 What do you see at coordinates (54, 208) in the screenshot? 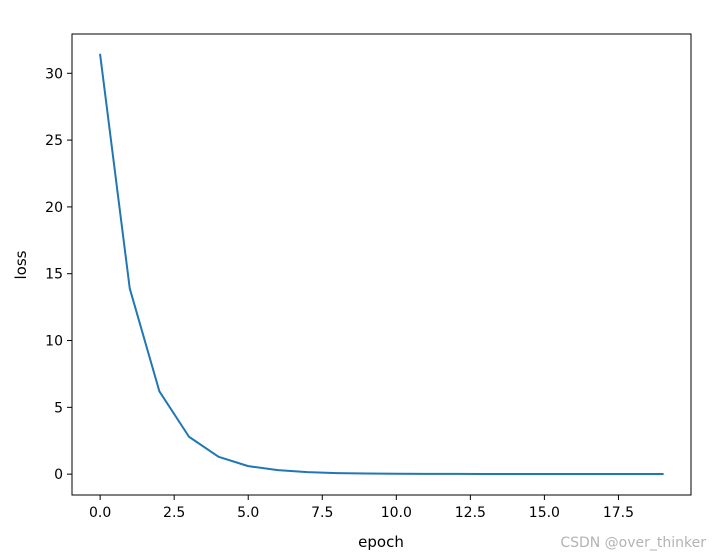
I see `y-tick-label: 20` at bounding box center [54, 208].